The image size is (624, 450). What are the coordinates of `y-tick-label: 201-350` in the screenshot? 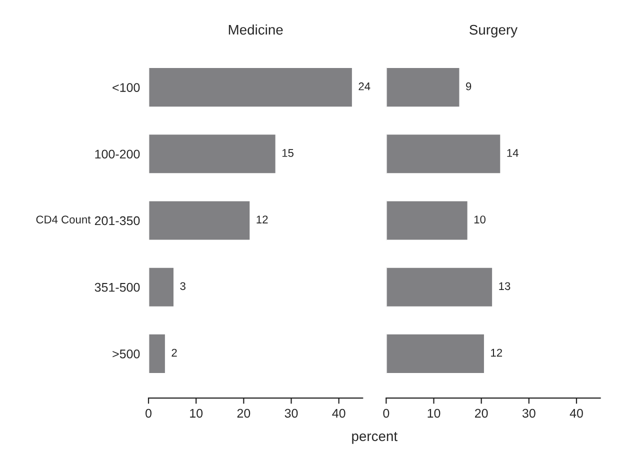 It's located at (117, 221).